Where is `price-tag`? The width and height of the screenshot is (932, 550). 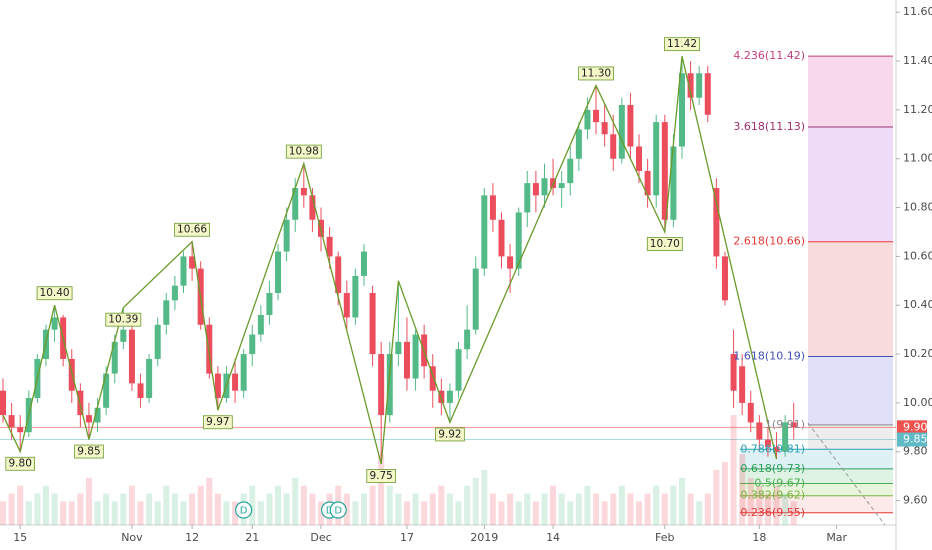 price-tag is located at coordinates (912, 427).